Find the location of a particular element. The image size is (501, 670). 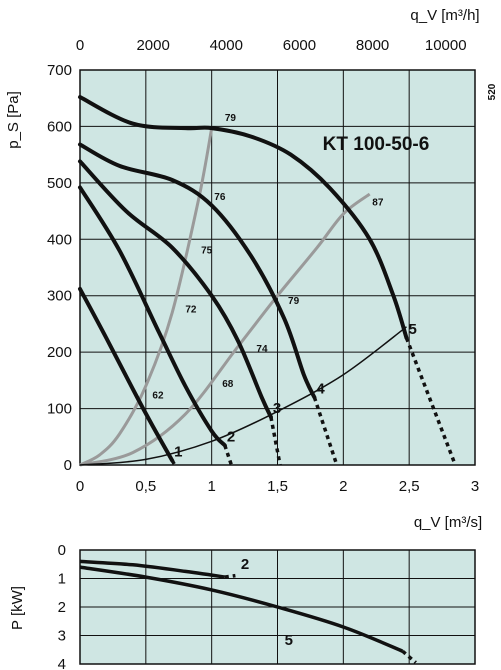

y-tick-label: 100 is located at coordinates (59, 409).